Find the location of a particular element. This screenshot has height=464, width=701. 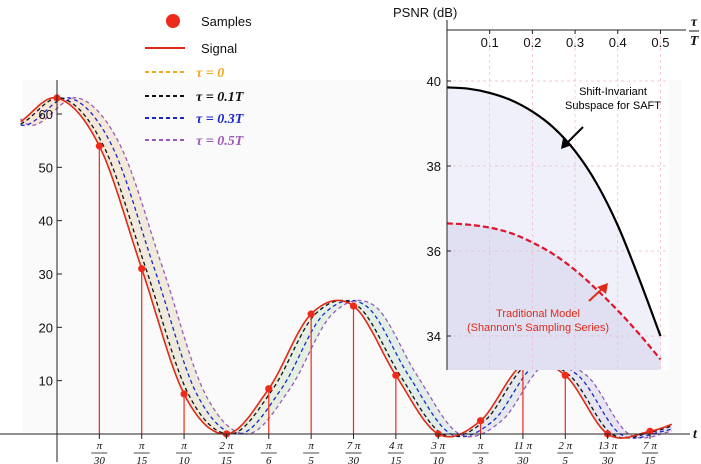

inset-x-tick-label: 0.3 is located at coordinates (575, 42).